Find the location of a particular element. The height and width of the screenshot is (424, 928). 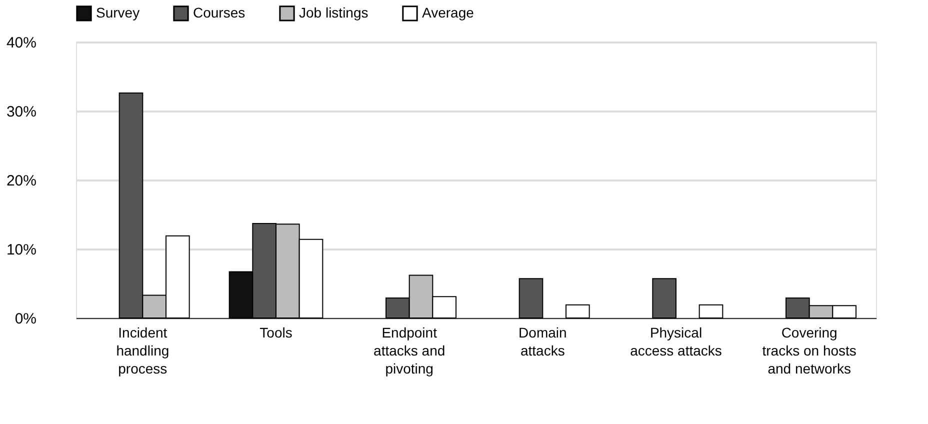

y-tick-label: 30% is located at coordinates (21, 112).